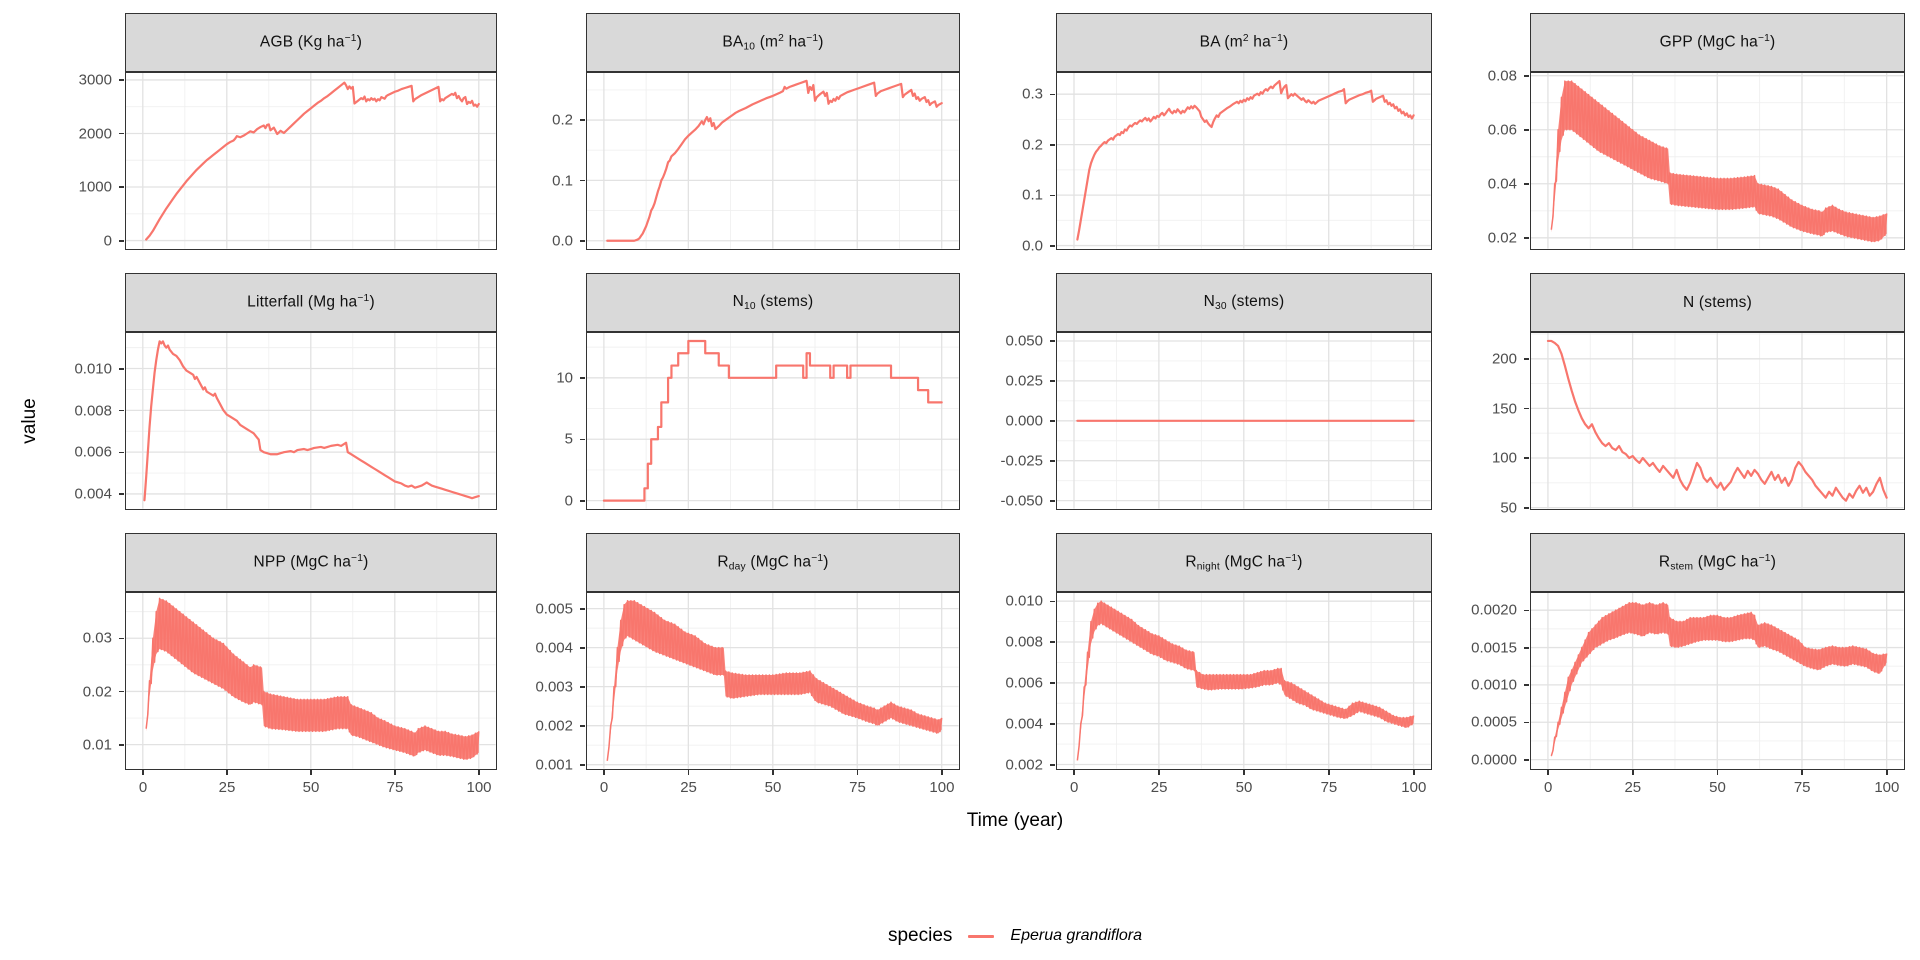 The image size is (1920, 960). I want to click on panel-ba, so click(1244, 161).